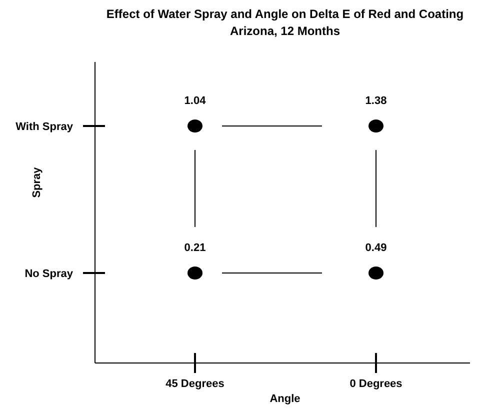 This screenshot has width=503, height=410. I want to click on y-axis-title: Spray, so click(37, 182).